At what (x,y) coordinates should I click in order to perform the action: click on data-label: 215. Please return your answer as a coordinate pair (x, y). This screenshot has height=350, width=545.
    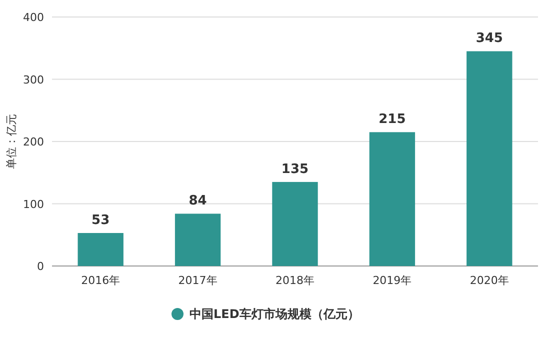
    Looking at the image, I should click on (392, 120).